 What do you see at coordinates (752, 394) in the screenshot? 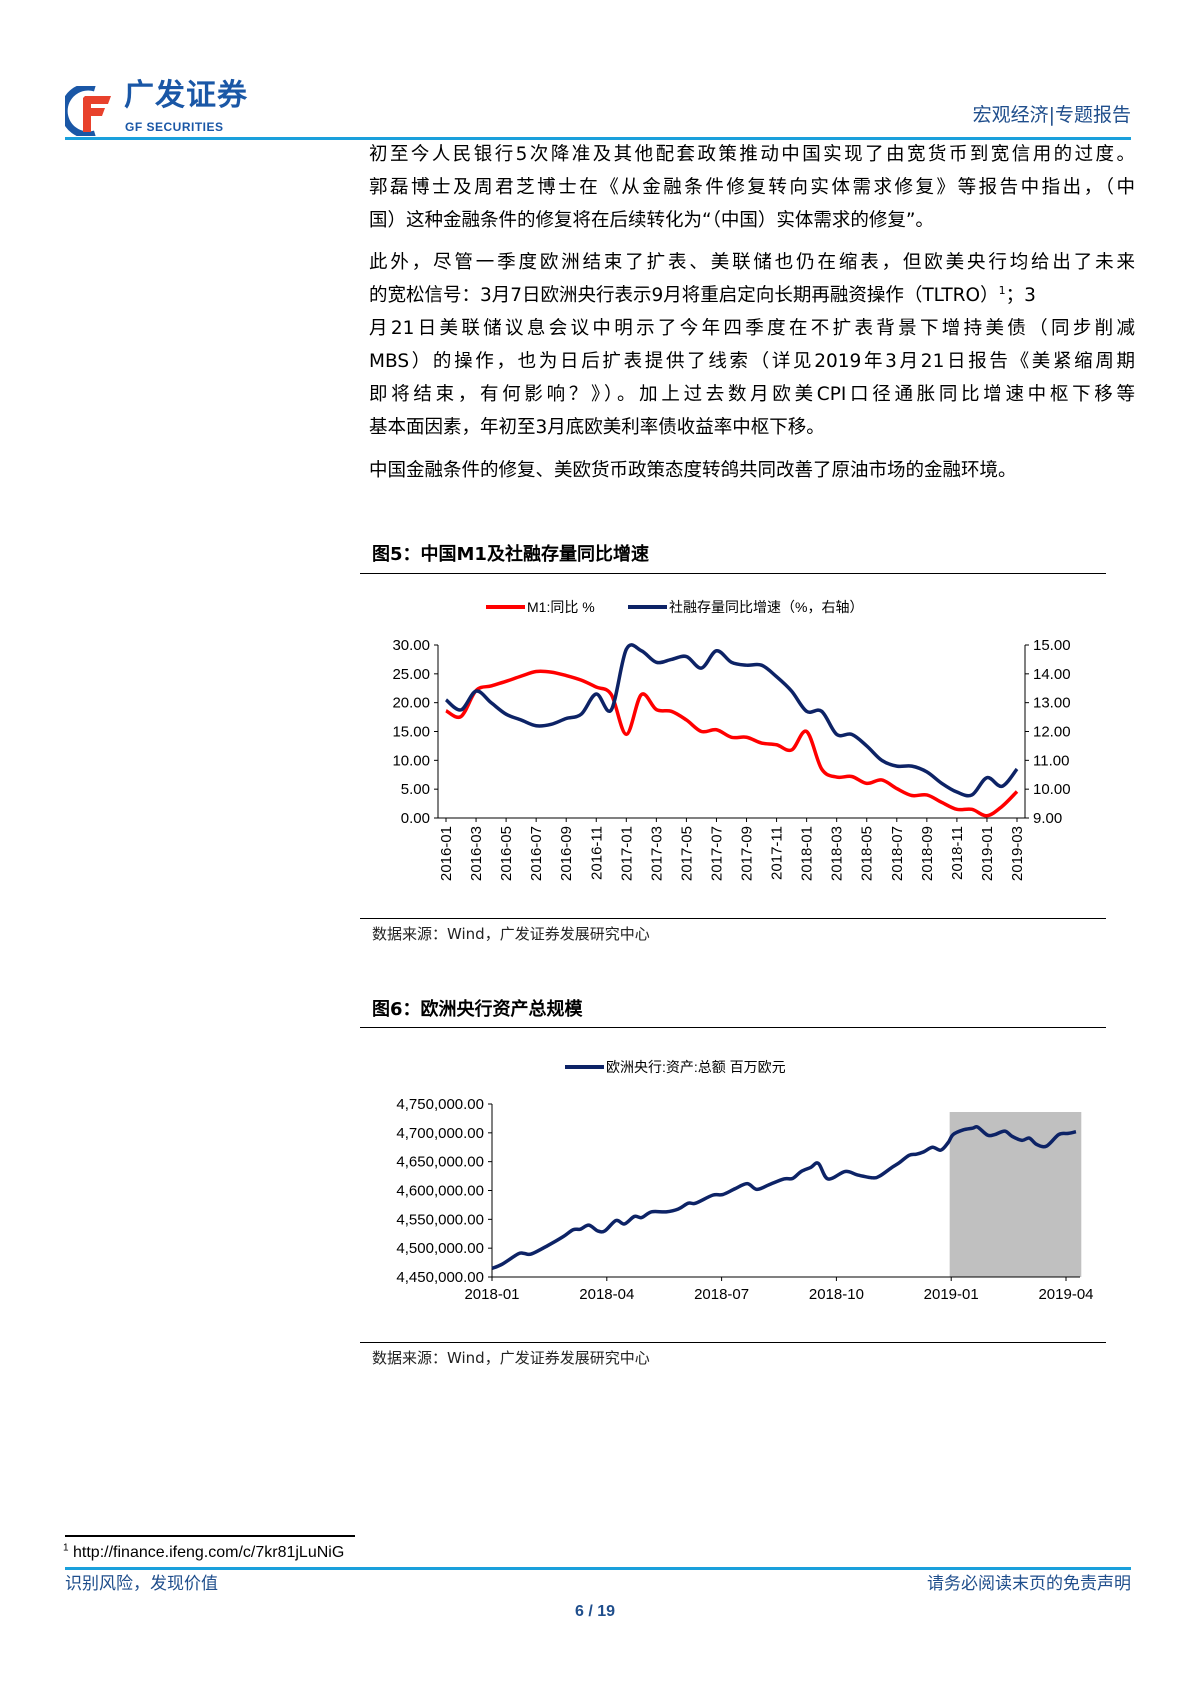
I see `body-line: 即将结束，有何影响？》）。加上过去数月欧美CPI口径通胀同比增速中枢下移等` at bounding box center [752, 394].